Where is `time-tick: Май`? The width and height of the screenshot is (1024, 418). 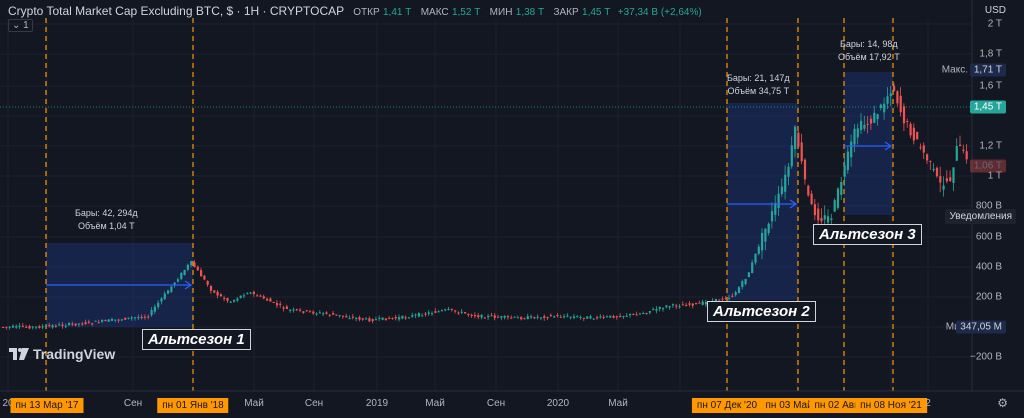
time-tick: Май is located at coordinates (618, 403).